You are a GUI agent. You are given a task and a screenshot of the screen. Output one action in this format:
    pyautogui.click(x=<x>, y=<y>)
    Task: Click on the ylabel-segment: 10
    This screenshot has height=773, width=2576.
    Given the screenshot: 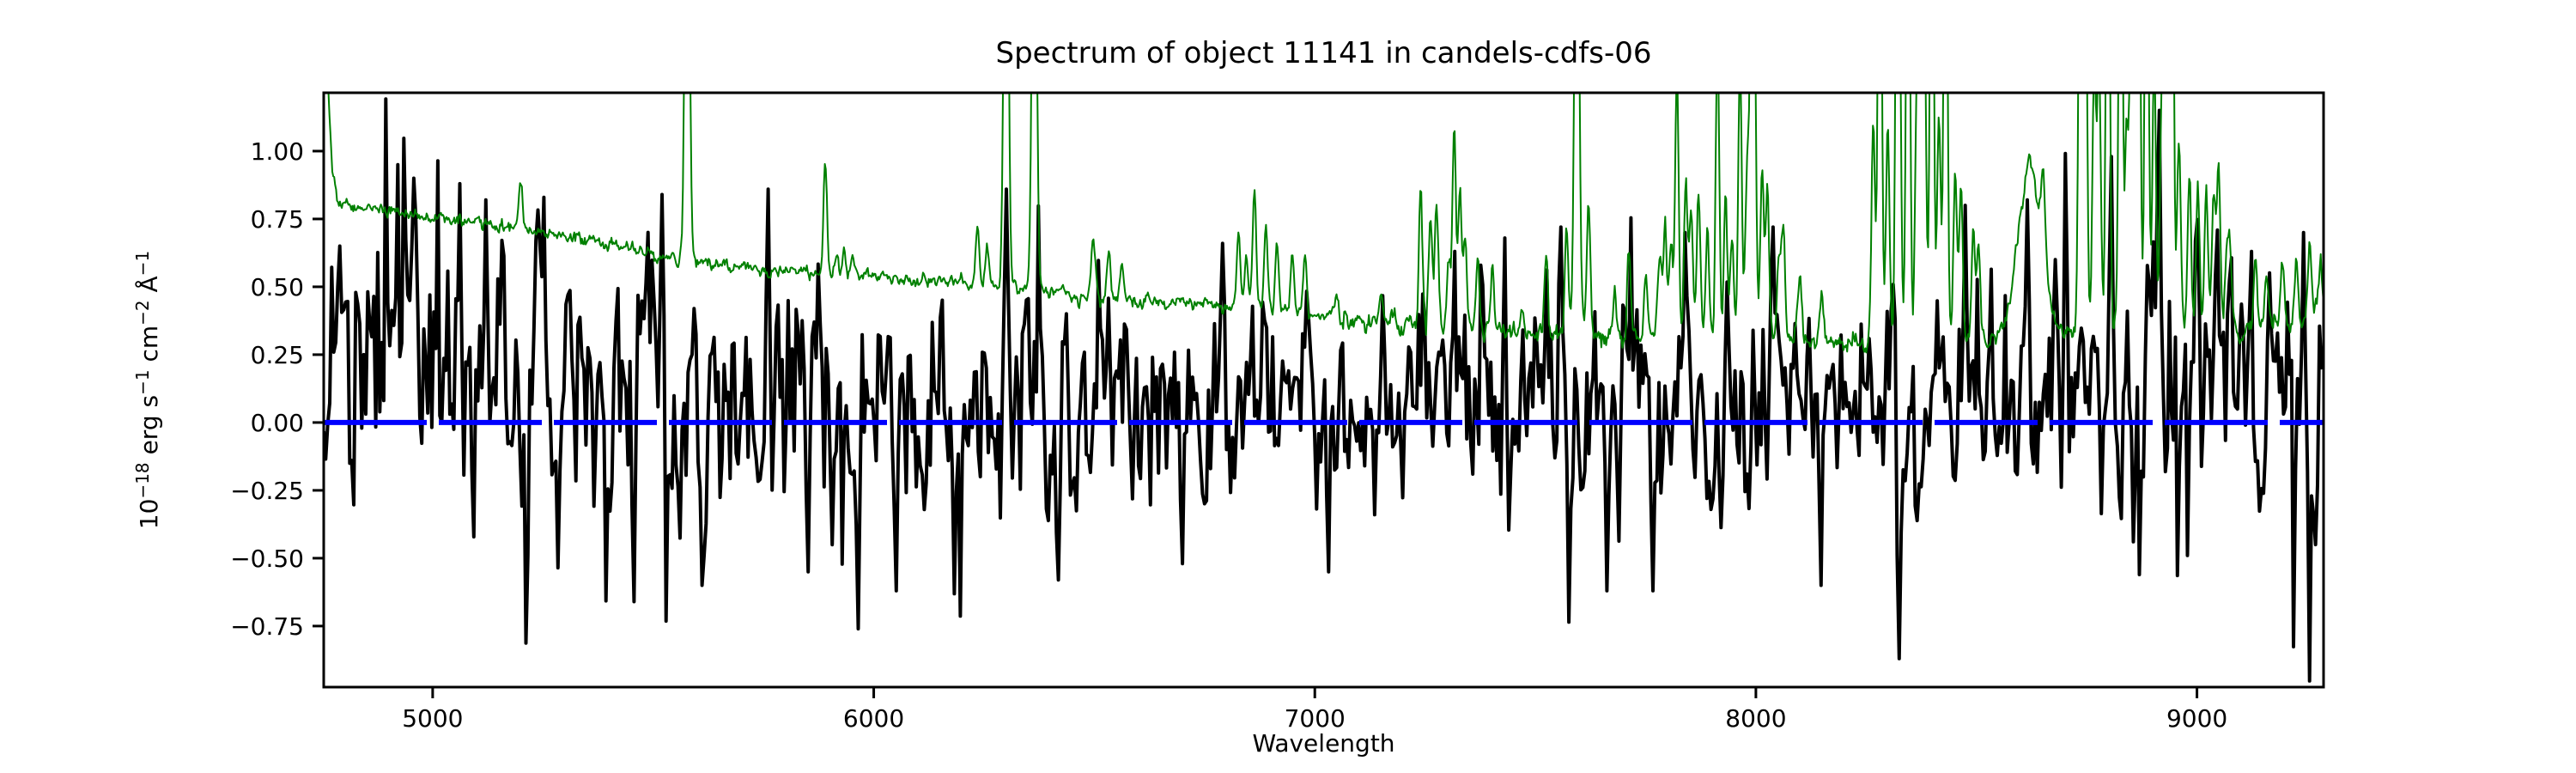 What is the action you would take?
    pyautogui.click(x=149, y=514)
    